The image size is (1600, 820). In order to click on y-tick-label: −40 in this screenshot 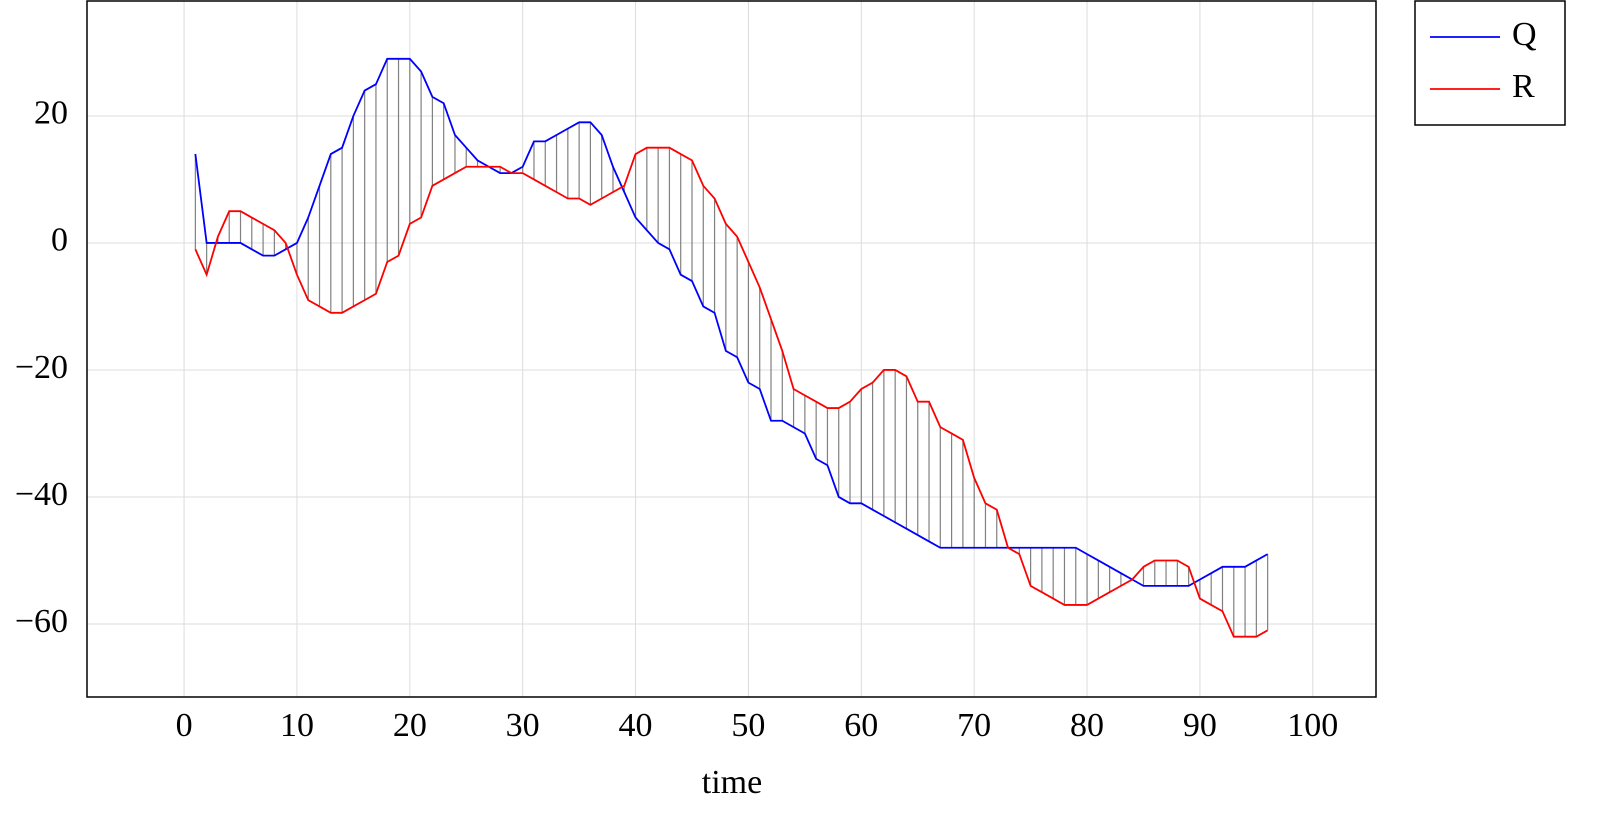, I will do `click(41, 494)`.